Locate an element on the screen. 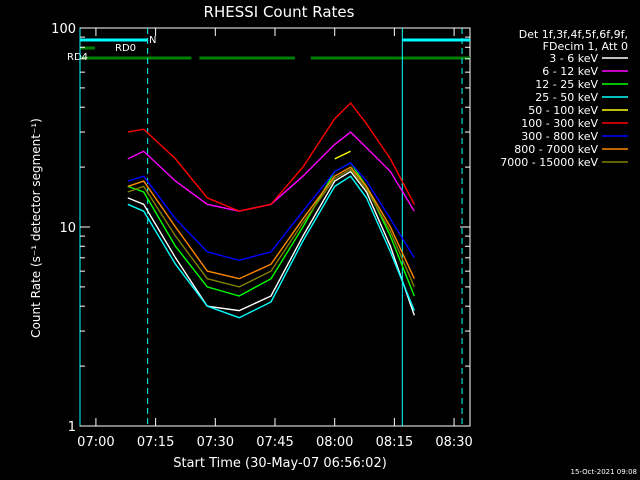 The width and height of the screenshot is (640, 480). x-tick-label: 07:00 is located at coordinates (95, 442).